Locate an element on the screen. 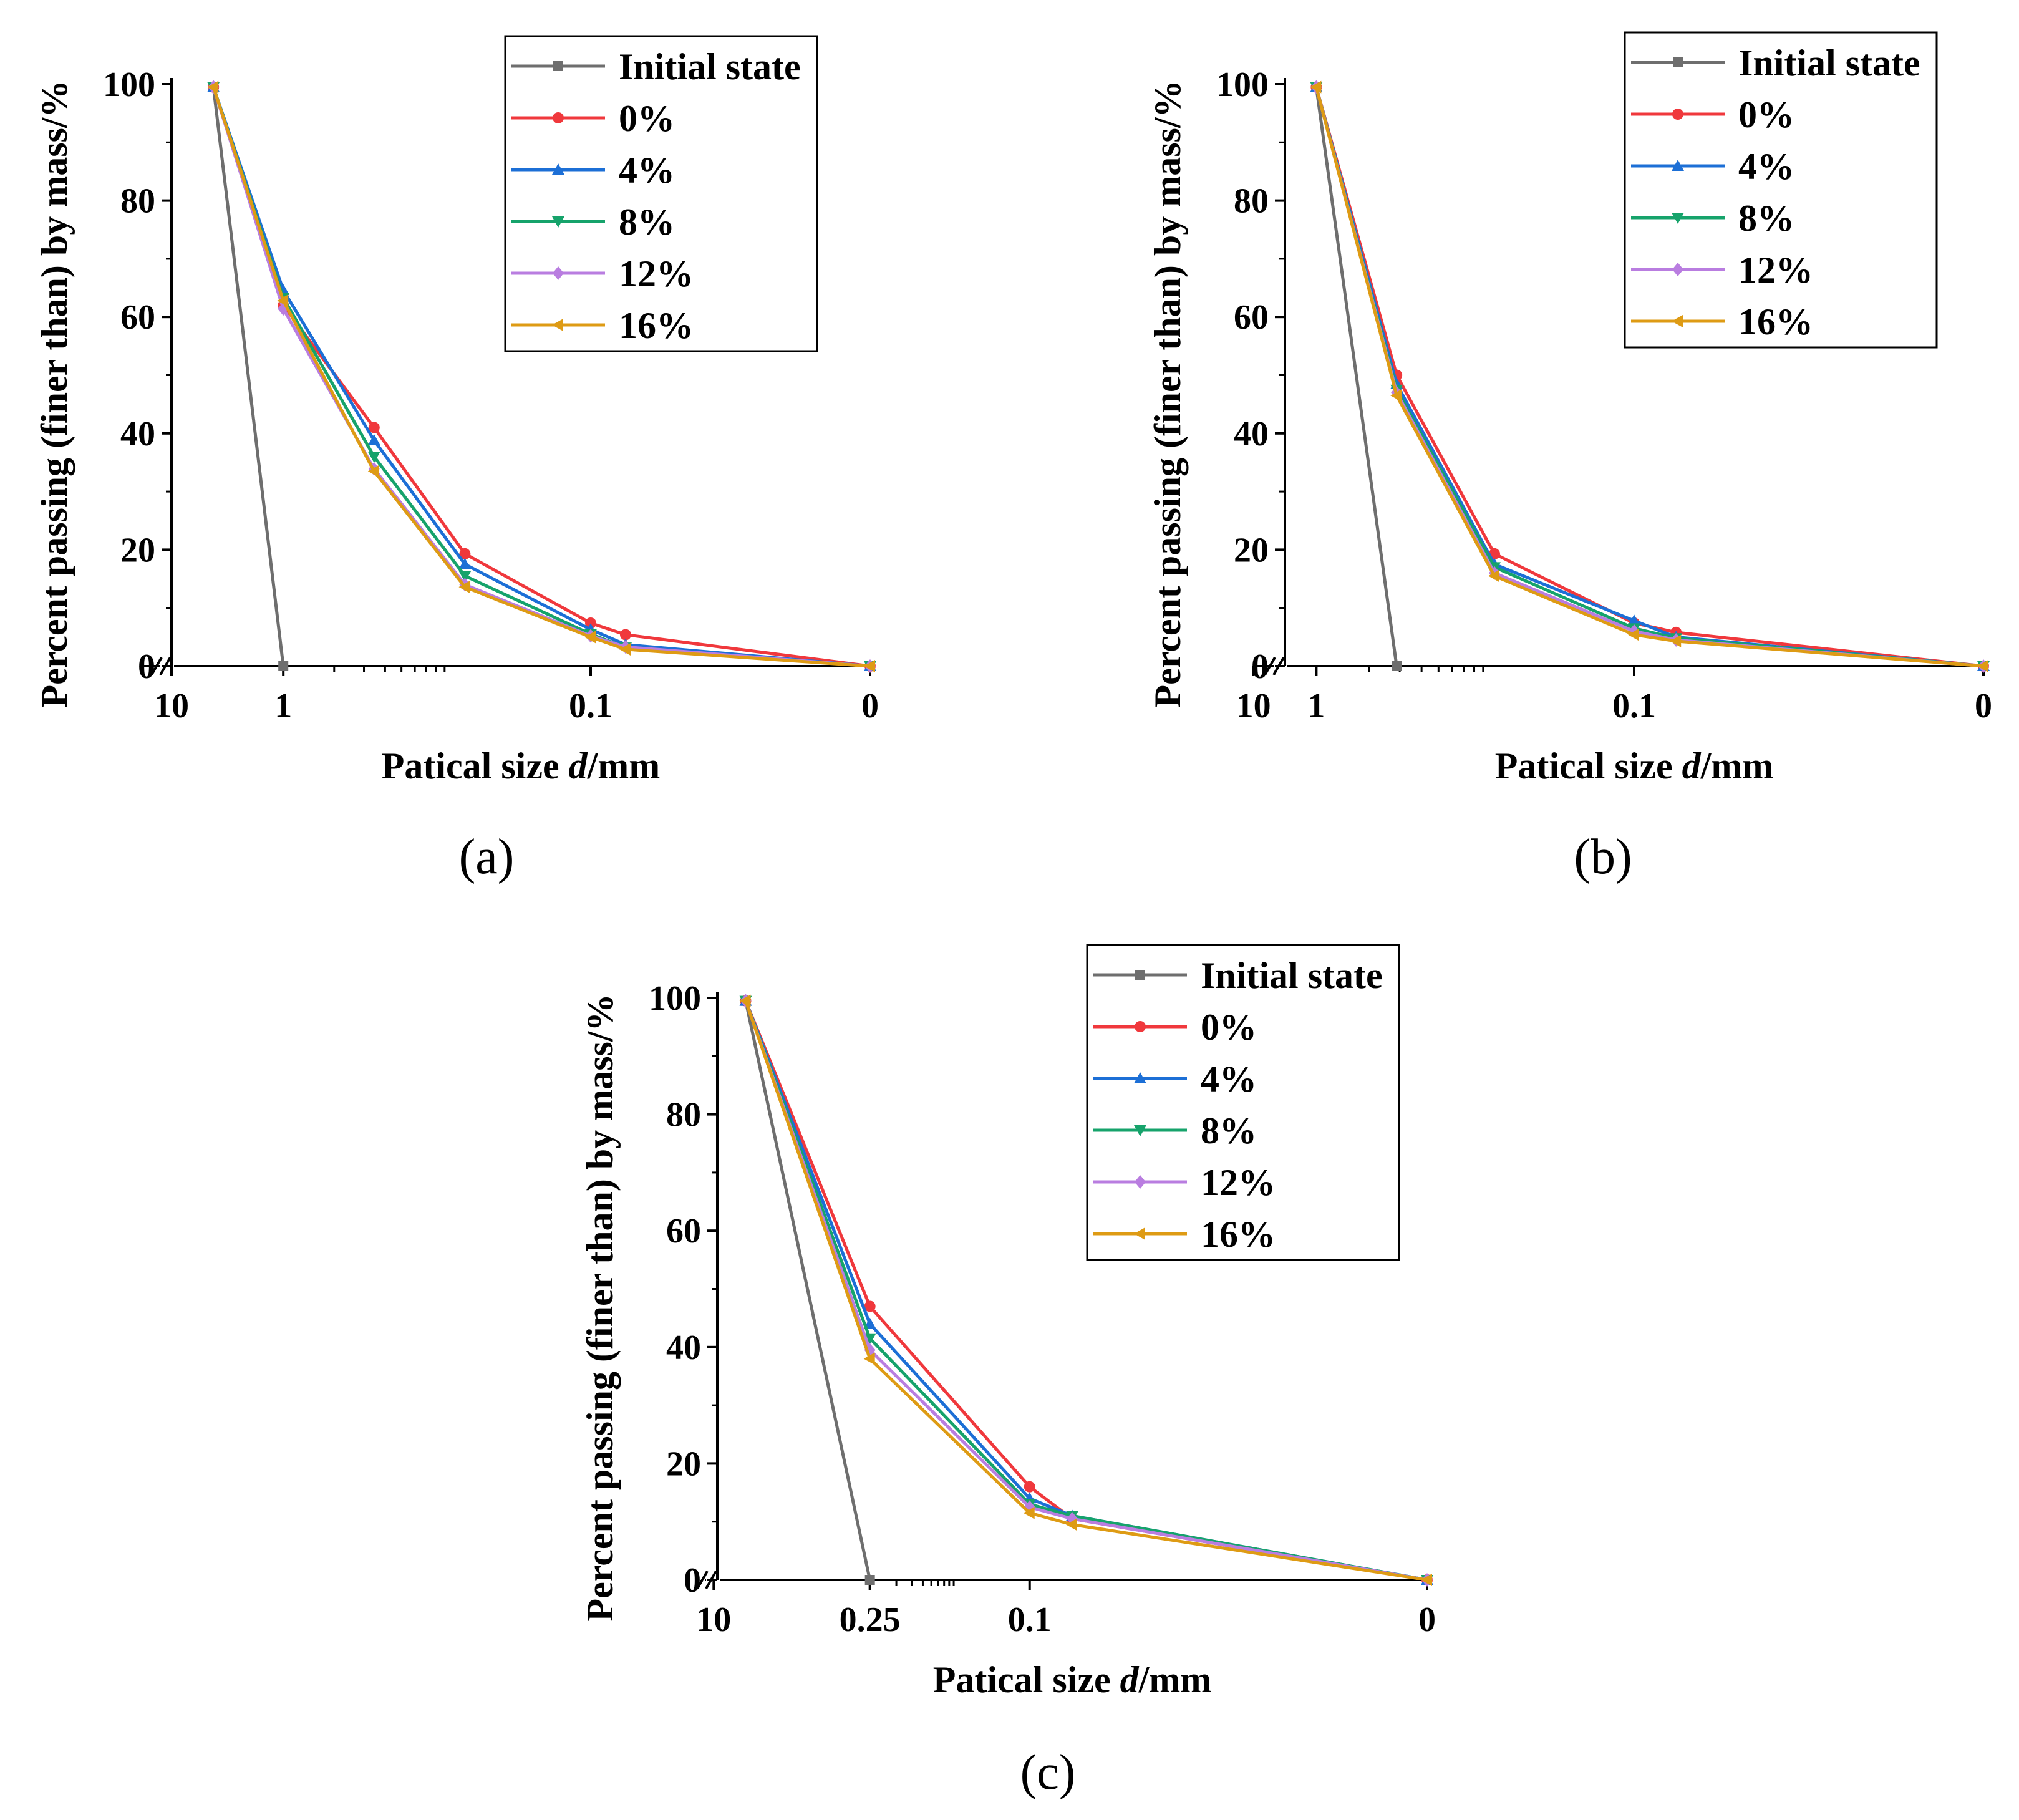 The image size is (2019, 1820). y-tick-label: 0 is located at coordinates (692, 1581).